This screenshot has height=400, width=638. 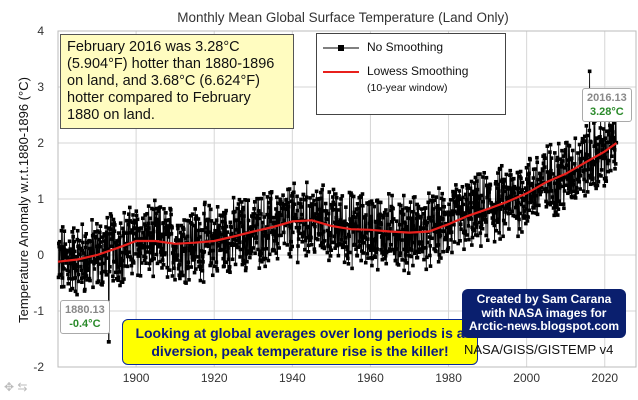 What do you see at coordinates (16, 387) in the screenshot?
I see `move-icon: ✥ ⇆` at bounding box center [16, 387].